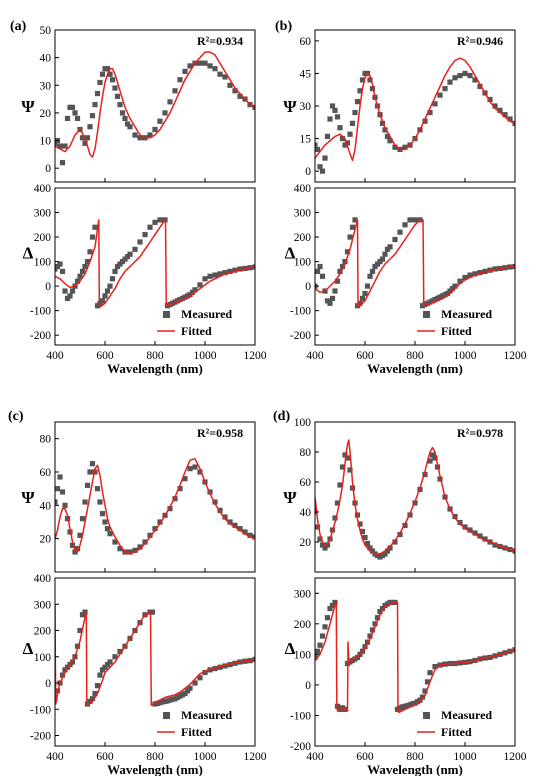 The width and height of the screenshot is (554, 776). What do you see at coordinates (308, 172) in the screenshot?
I see `psi-ytick-label: 0` at bounding box center [308, 172].